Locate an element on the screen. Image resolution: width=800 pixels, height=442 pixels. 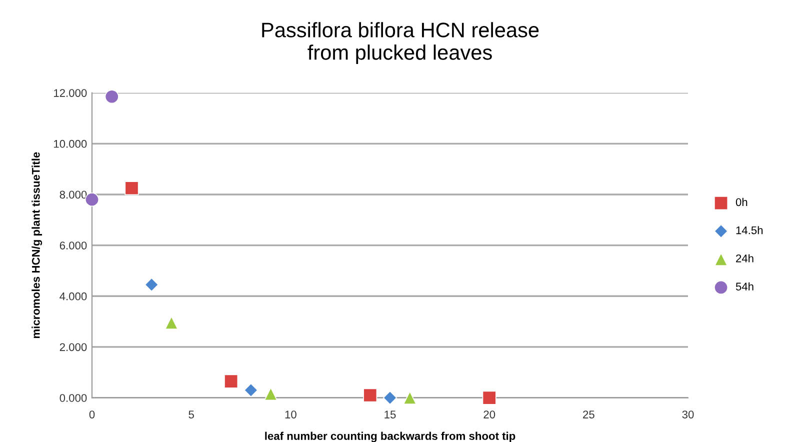
legend-label: 0h is located at coordinates (742, 202).